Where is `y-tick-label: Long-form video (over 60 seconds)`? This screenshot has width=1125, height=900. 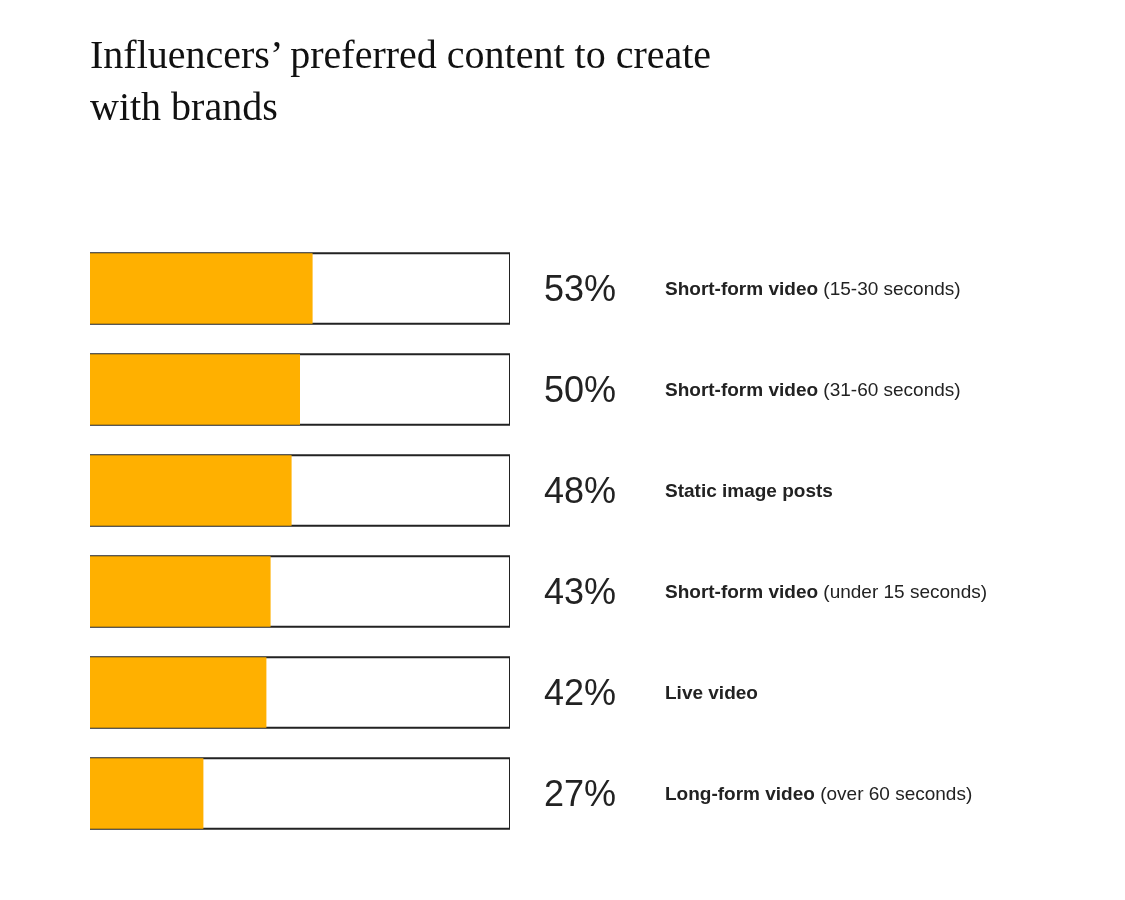
y-tick-label: Long-form video (over 60 seconds) is located at coordinates (819, 793).